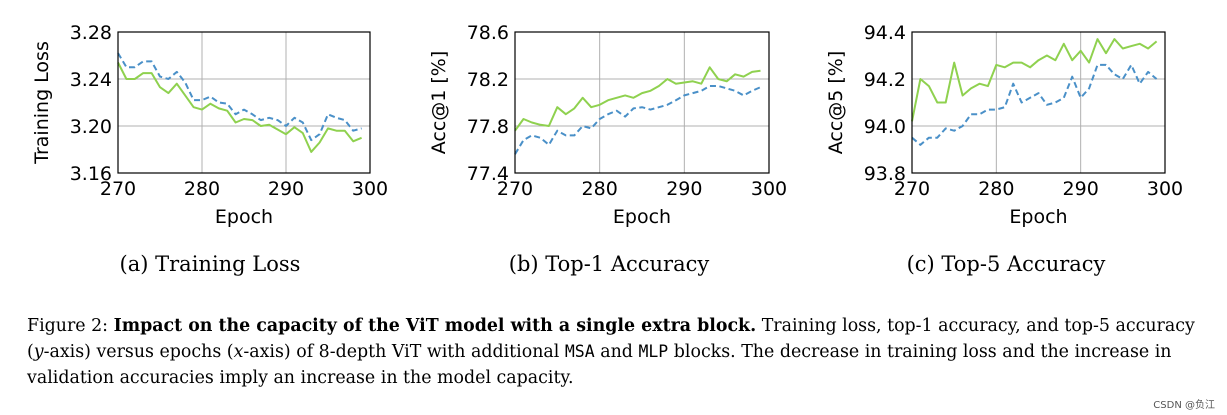  I want to click on caption-y-var: y, so click(38, 352).